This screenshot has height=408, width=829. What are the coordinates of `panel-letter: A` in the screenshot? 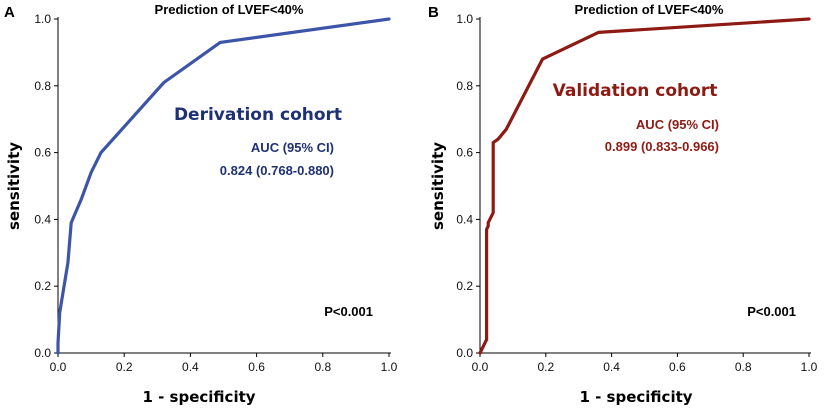 It's located at (9, 12).